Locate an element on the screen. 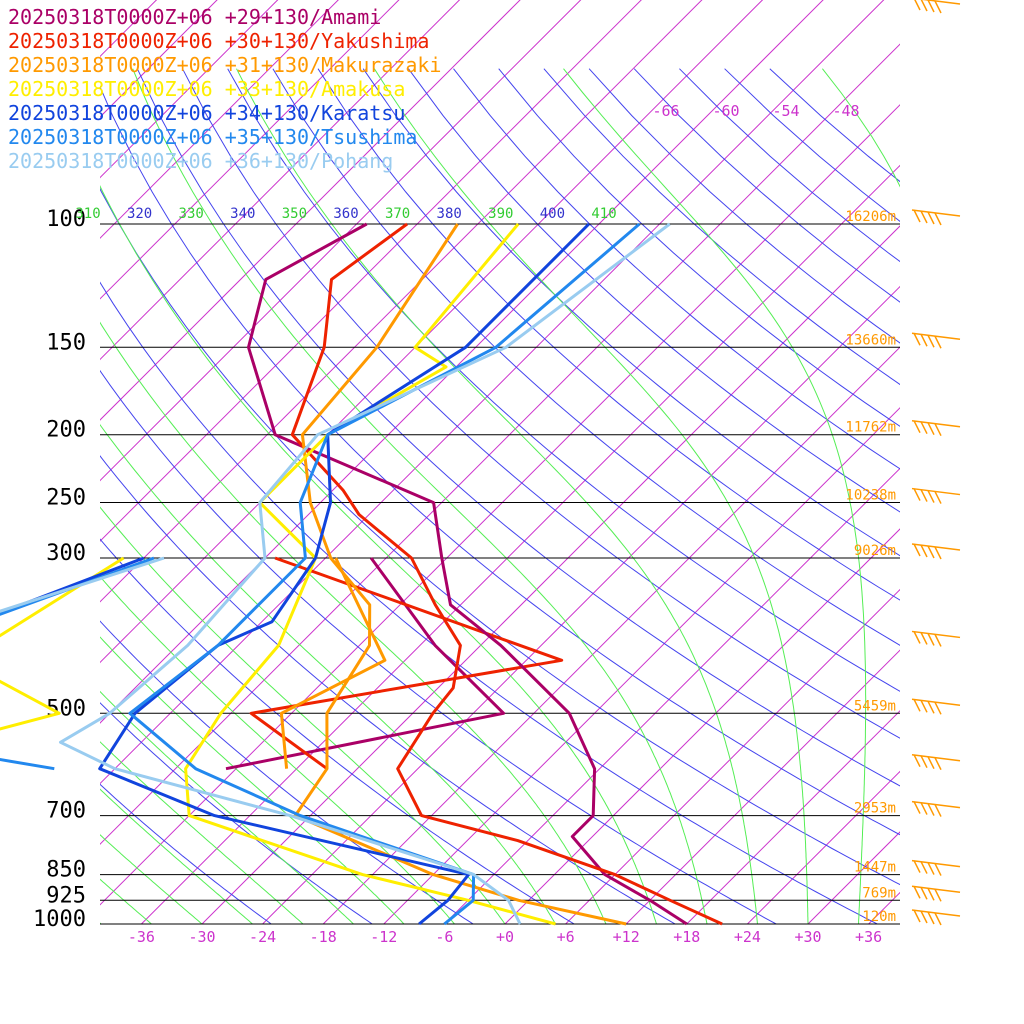 This screenshot has width=1024, height=1024. theta-label: 330 is located at coordinates (191, 214).